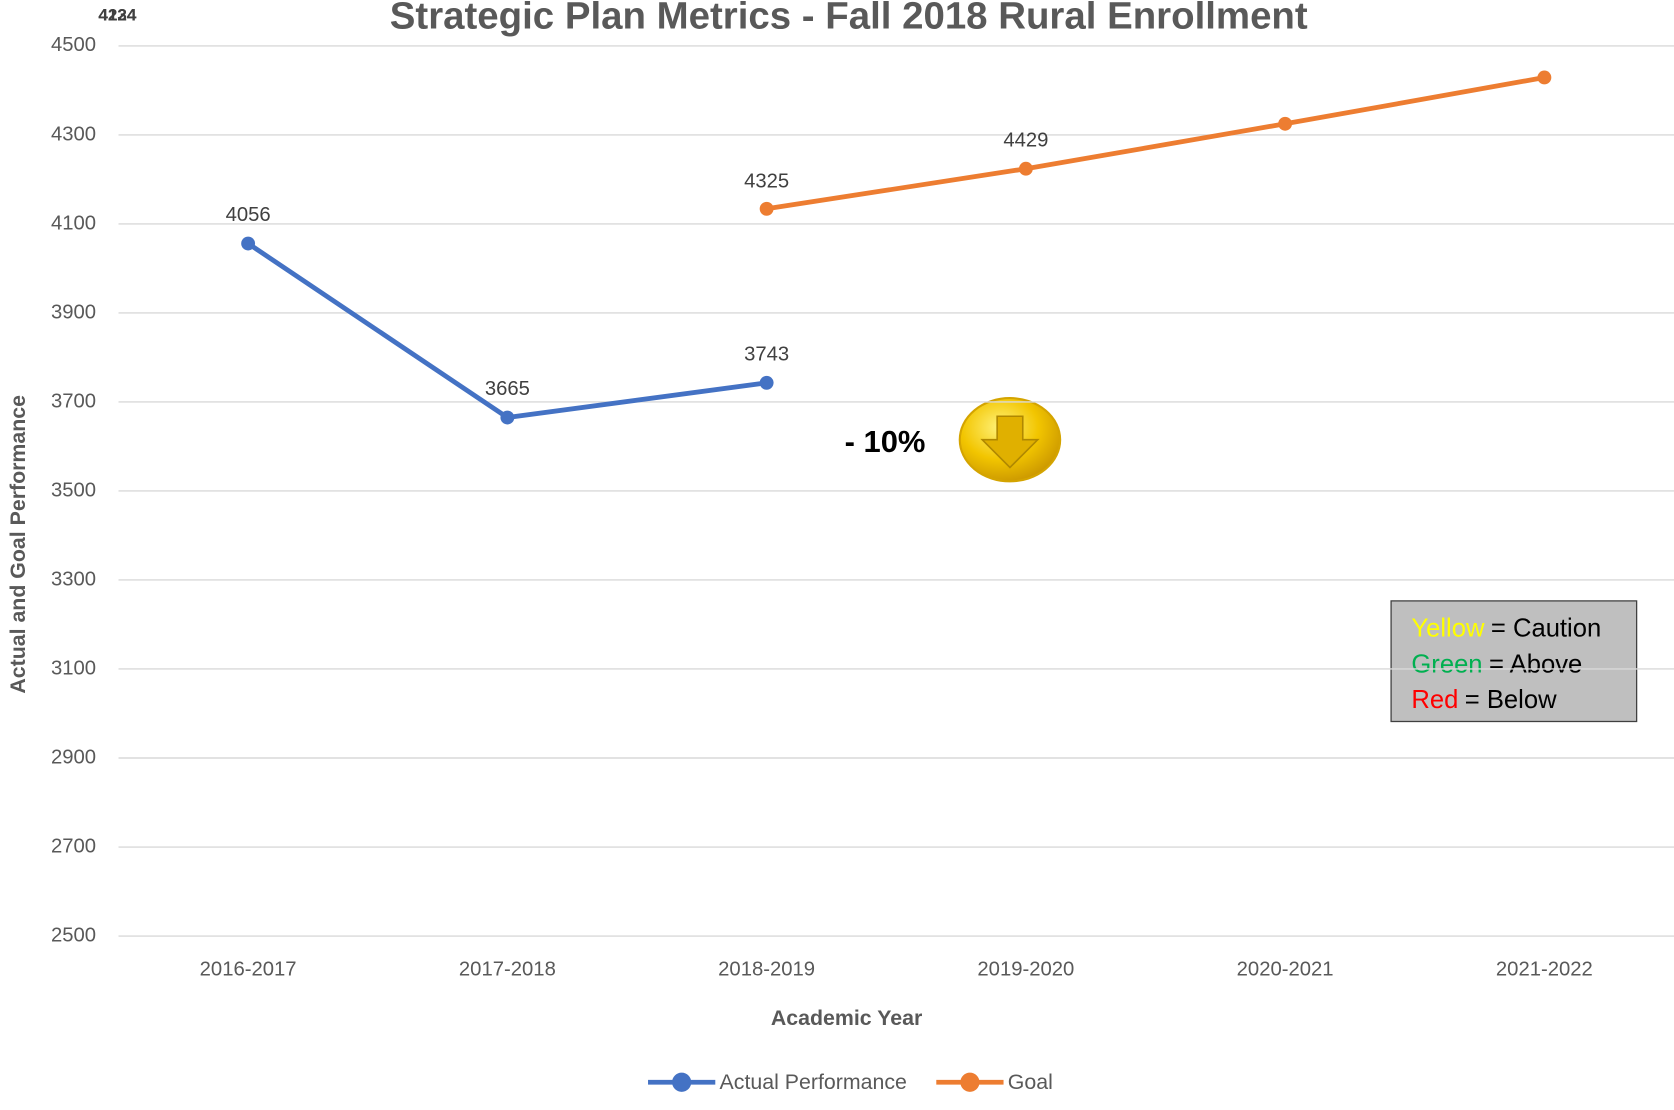 This screenshot has height=1110, width=1674. What do you see at coordinates (1285, 970) in the screenshot?
I see `x-tick-label: 2020-2021` at bounding box center [1285, 970].